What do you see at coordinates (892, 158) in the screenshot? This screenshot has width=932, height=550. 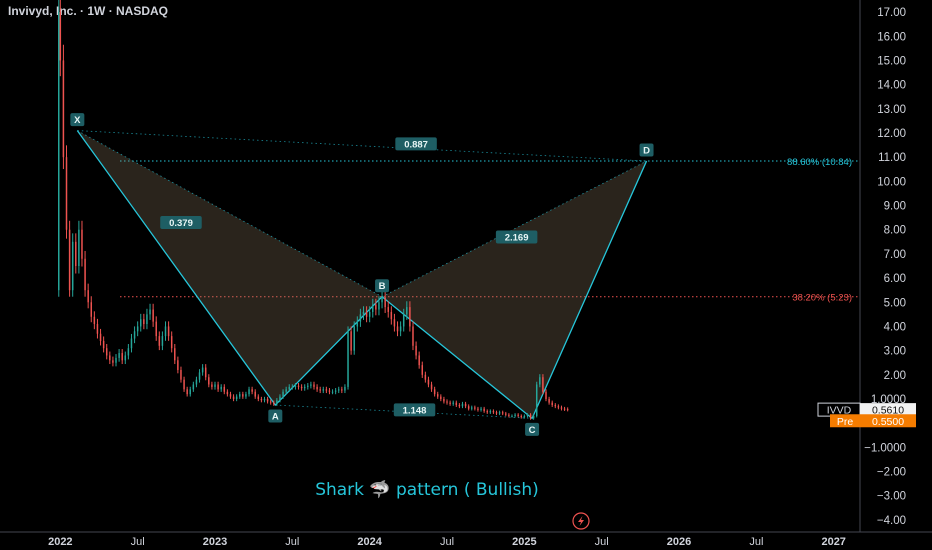 I see `y-tick-label: 11.00` at bounding box center [892, 158].